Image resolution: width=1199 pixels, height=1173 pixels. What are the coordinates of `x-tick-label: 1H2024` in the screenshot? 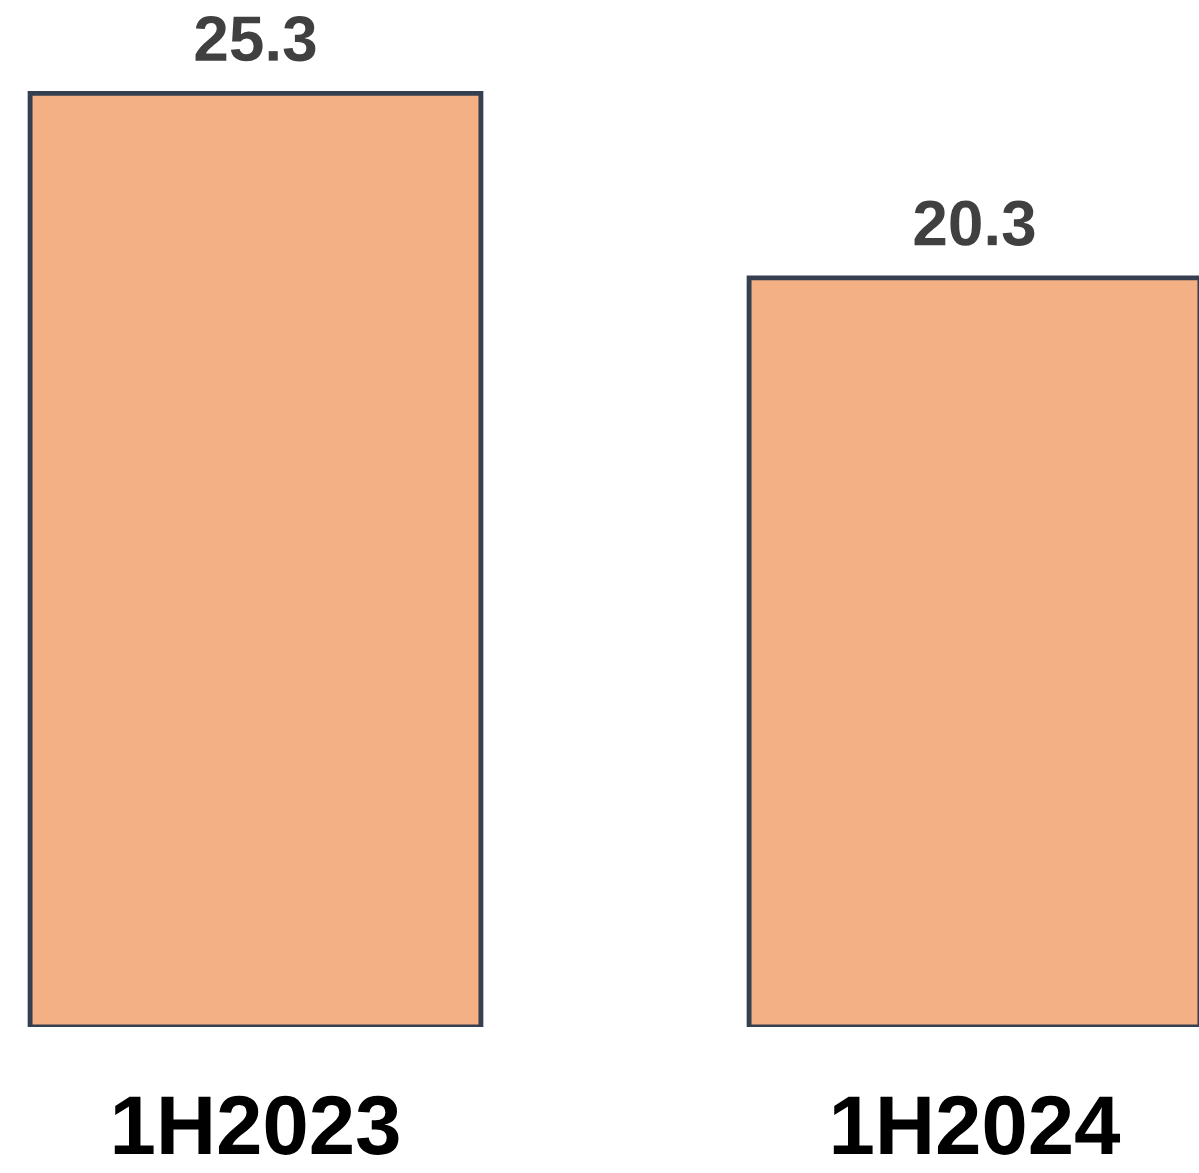 It's located at (977, 1125).